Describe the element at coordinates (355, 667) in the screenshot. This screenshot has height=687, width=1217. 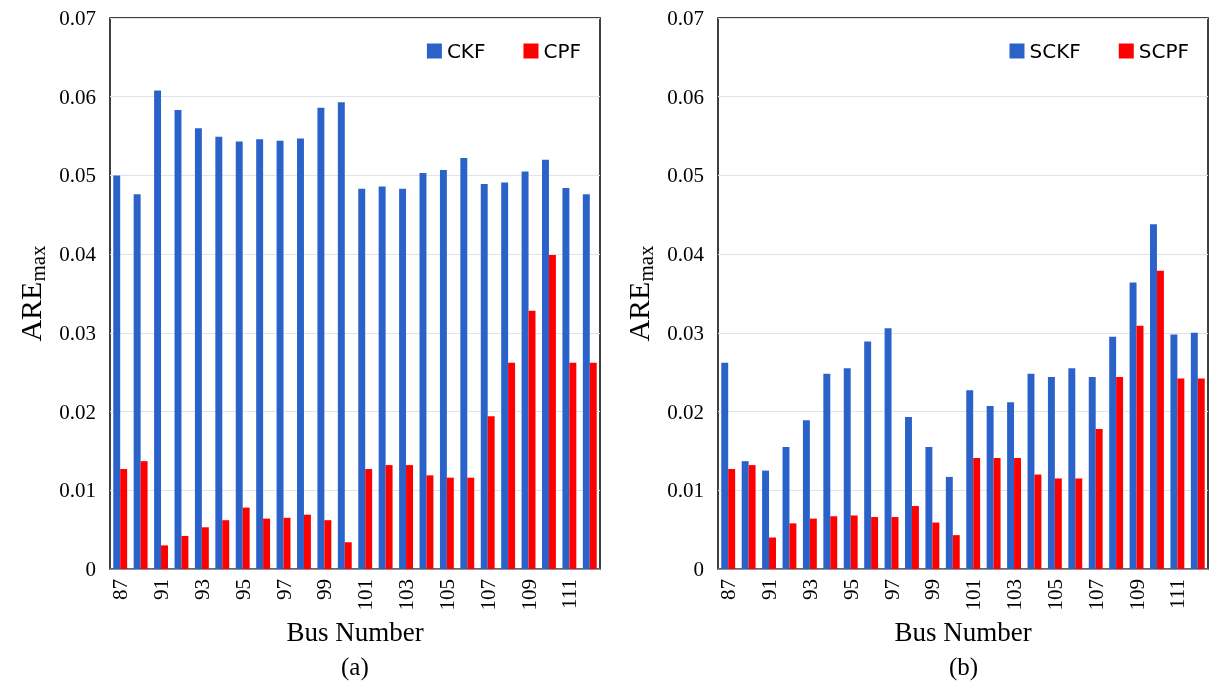
I see `text: (a)` at that location.